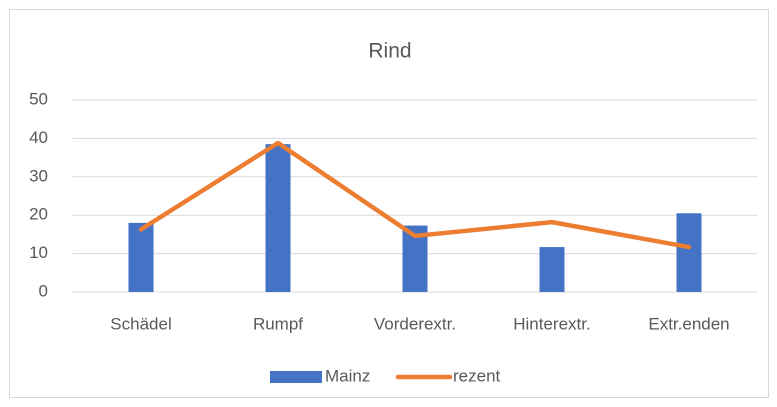 The height and width of the screenshot is (407, 777). Describe the element at coordinates (38, 252) in the screenshot. I see `y-tick-label: 10` at that location.